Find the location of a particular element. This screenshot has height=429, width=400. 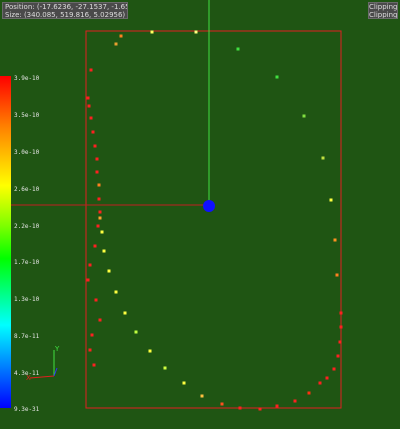

probe-marker is located at coordinates (209, 206).